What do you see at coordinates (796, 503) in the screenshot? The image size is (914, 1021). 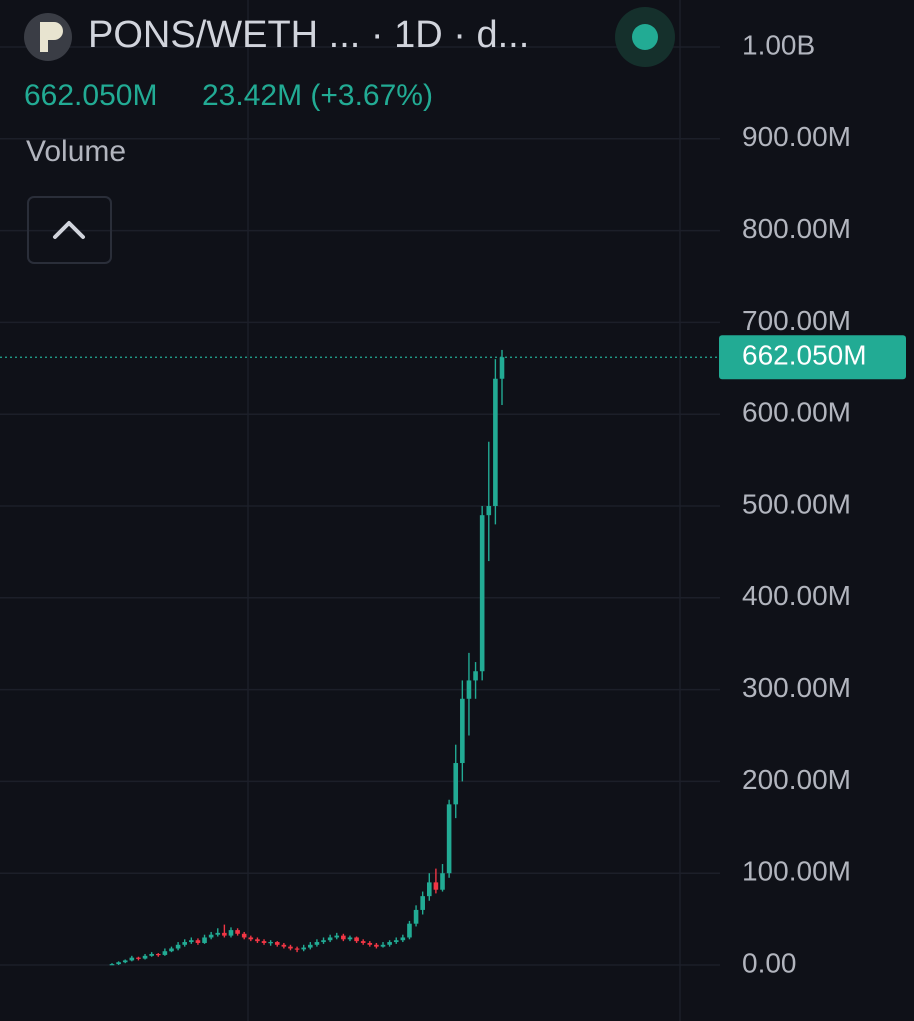 I see `y-tick-label: 500.00M` at bounding box center [796, 503].